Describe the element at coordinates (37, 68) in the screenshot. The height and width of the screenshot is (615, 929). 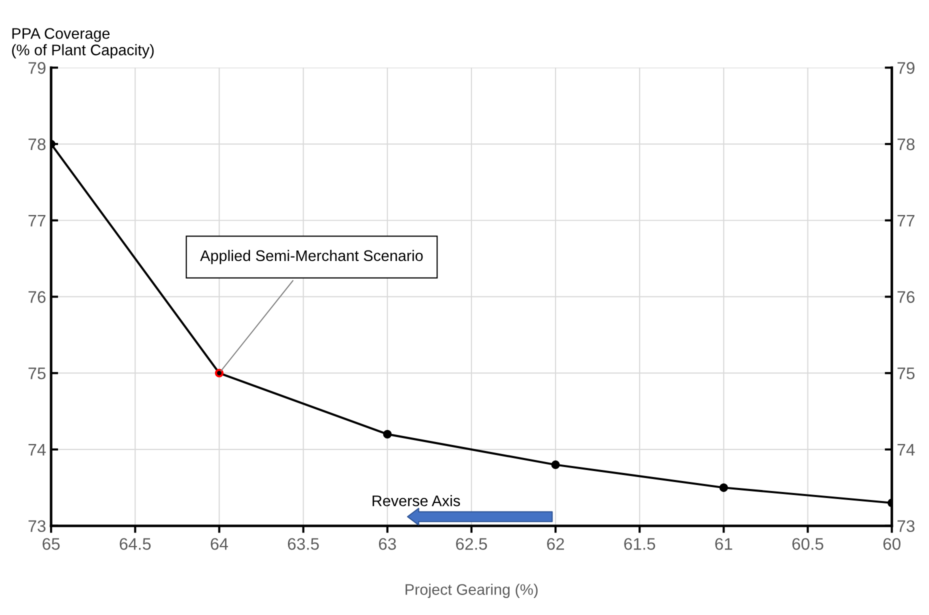
I see `y-tick-label: 79` at that location.